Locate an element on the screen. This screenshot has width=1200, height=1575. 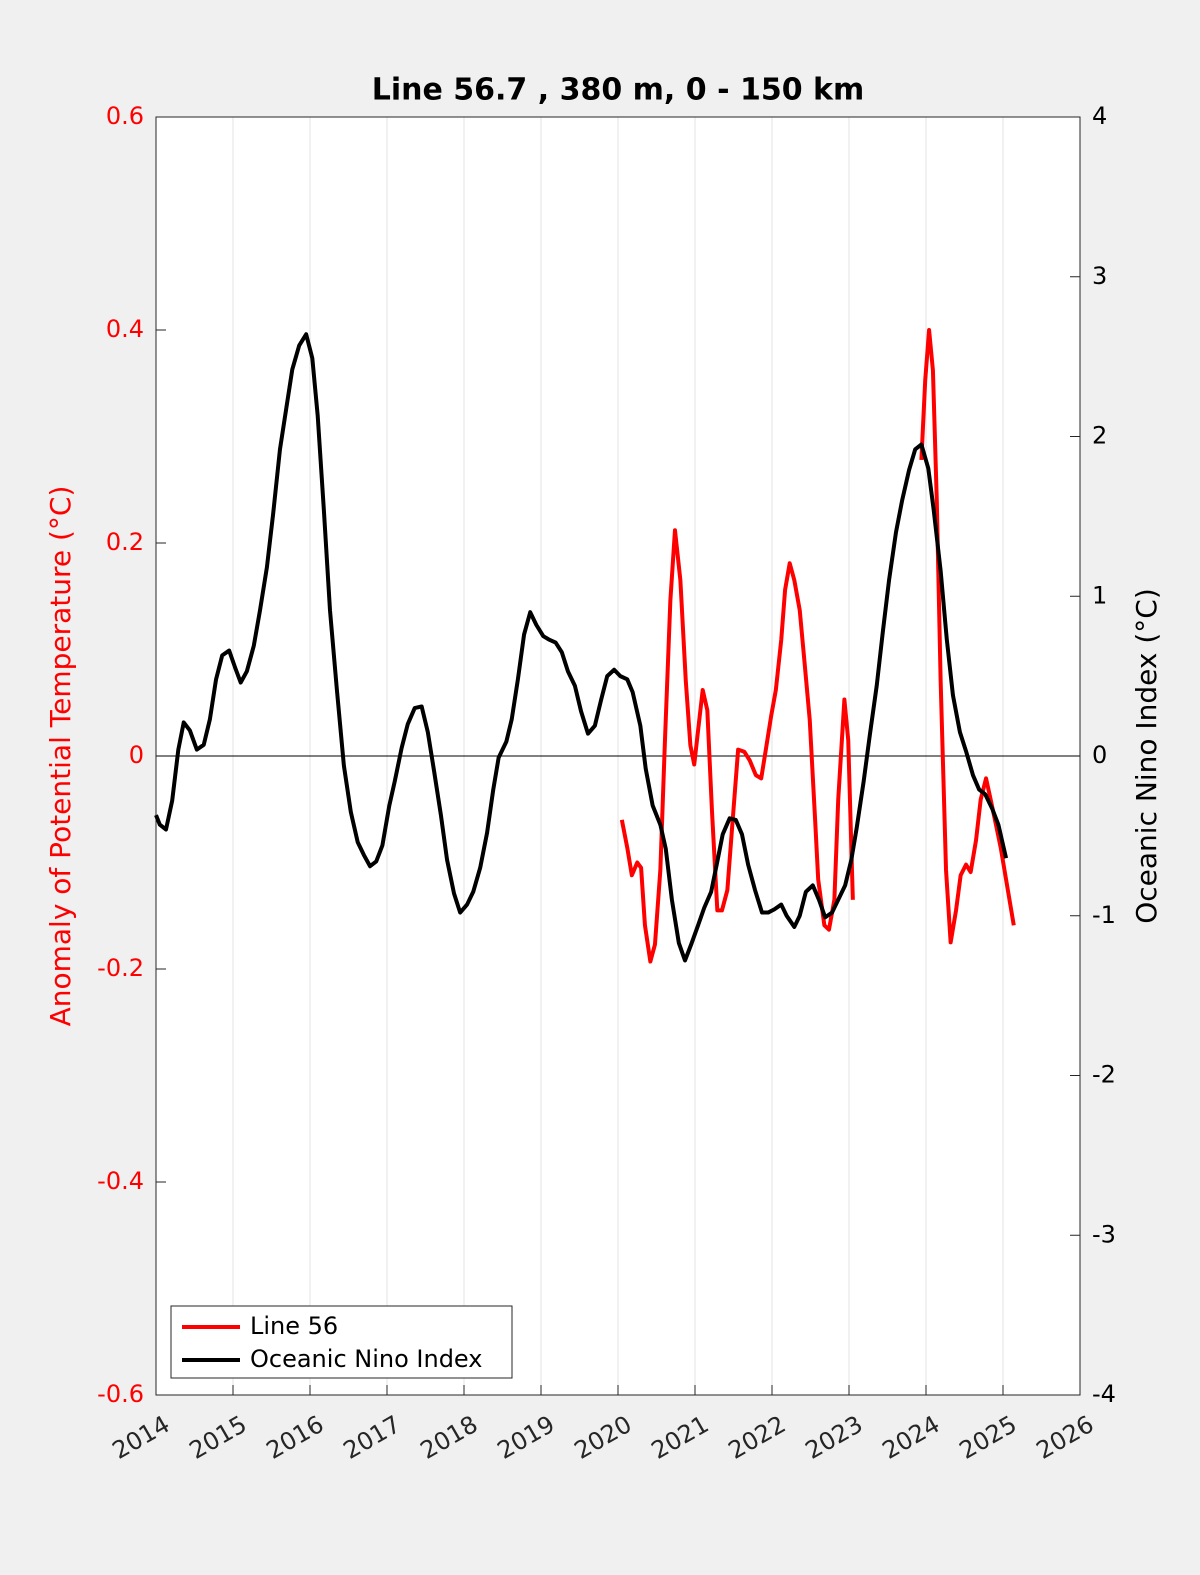
x-tick-label: 2018 is located at coordinates (449, 1437).